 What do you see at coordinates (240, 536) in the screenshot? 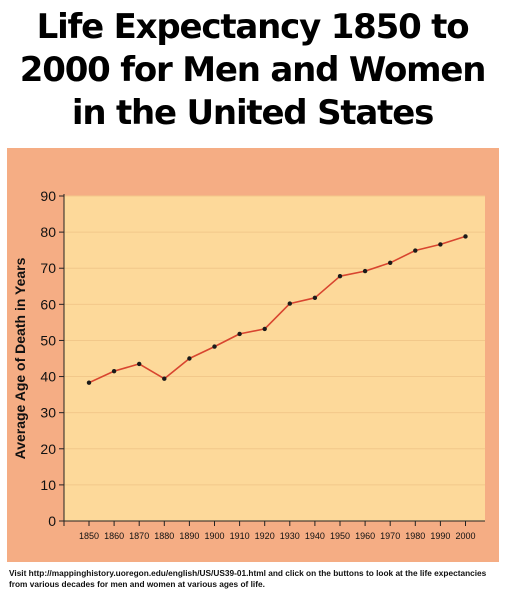
I see `x-tick-label-1910: 1910` at bounding box center [240, 536].